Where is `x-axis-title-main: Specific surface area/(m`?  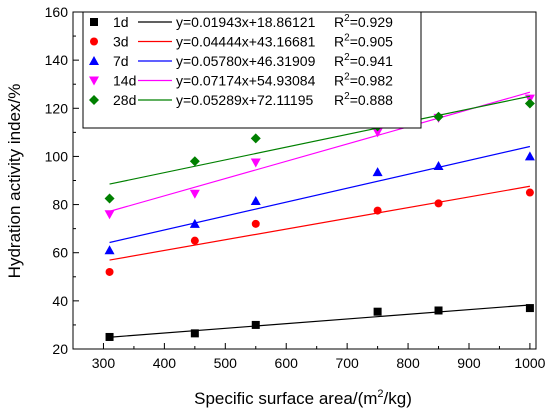 x-axis-title-main: Specific surface area/(m is located at coordinates (285, 398).